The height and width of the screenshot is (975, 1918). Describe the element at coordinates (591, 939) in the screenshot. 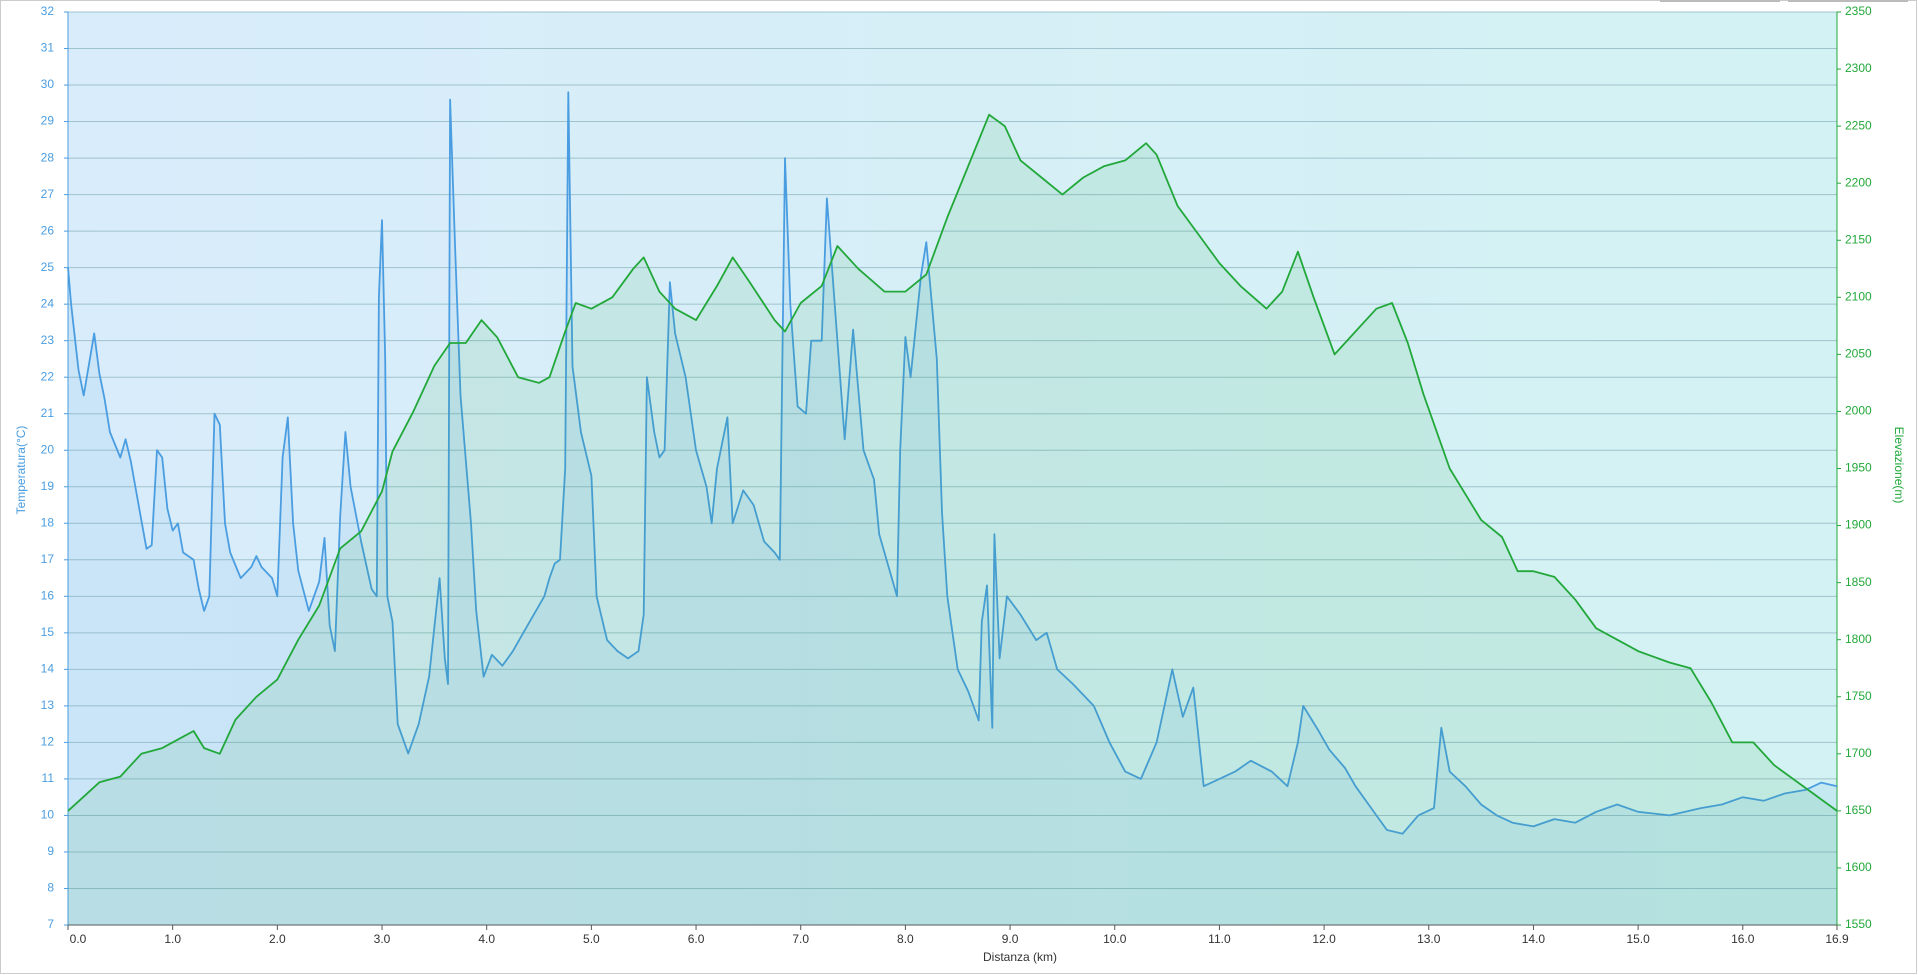

I see `x-tick-label: 5.0` at that location.